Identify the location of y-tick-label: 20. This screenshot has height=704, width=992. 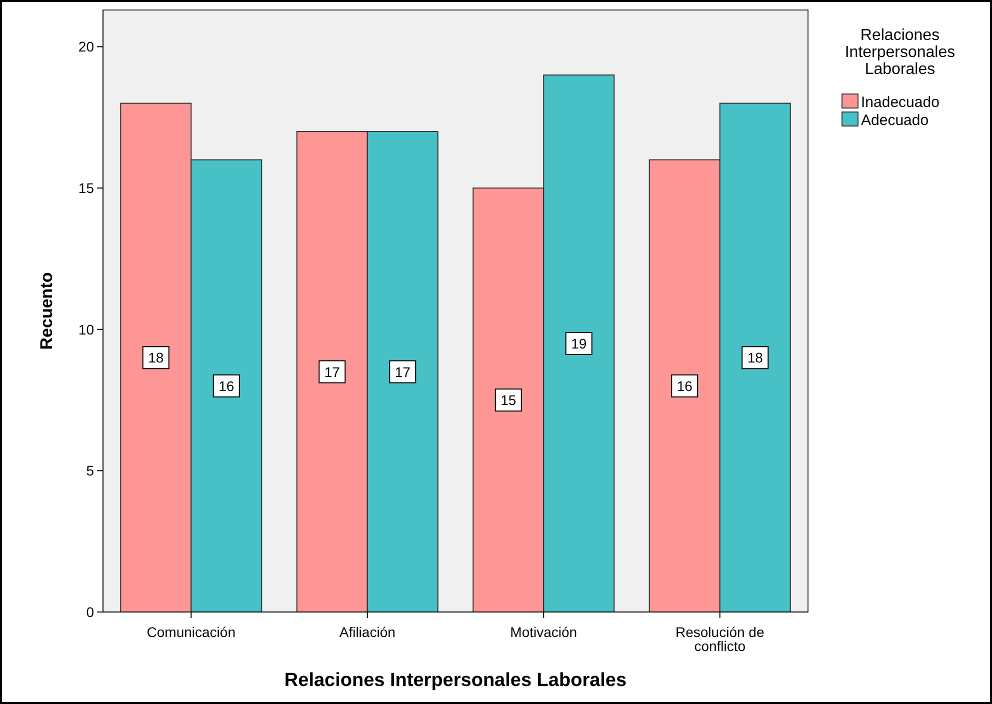
(86, 46).